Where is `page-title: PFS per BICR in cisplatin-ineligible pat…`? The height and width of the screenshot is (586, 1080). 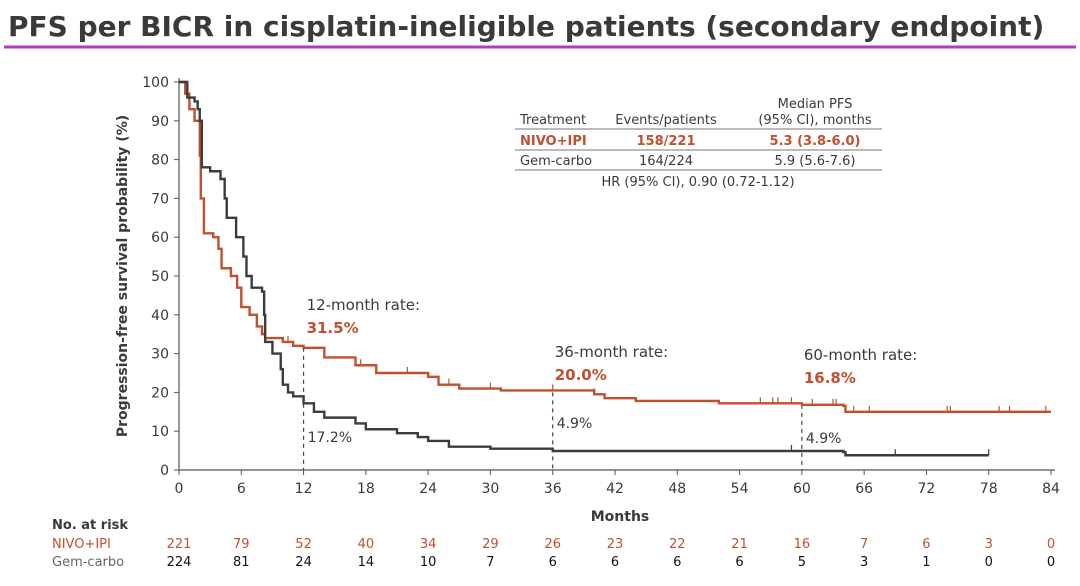
page-title: PFS per BICR in cisplatin-ineligible pat… is located at coordinates (526, 26).